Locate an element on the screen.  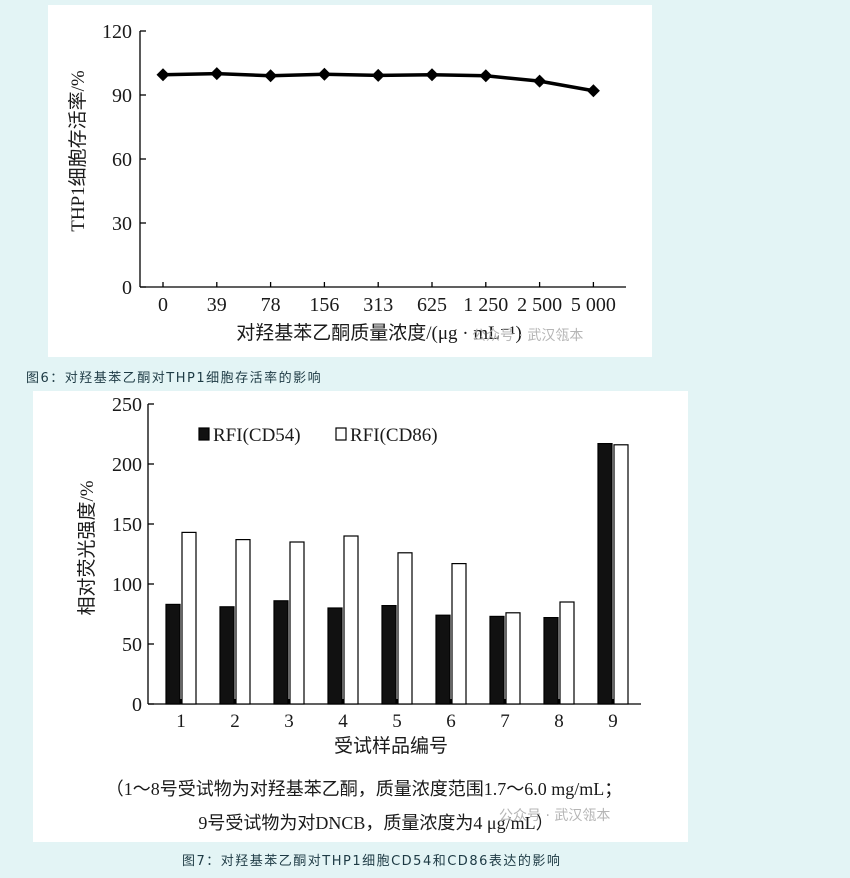
f7-legend-label-0: RFI(CD54) is located at coordinates (257, 435).